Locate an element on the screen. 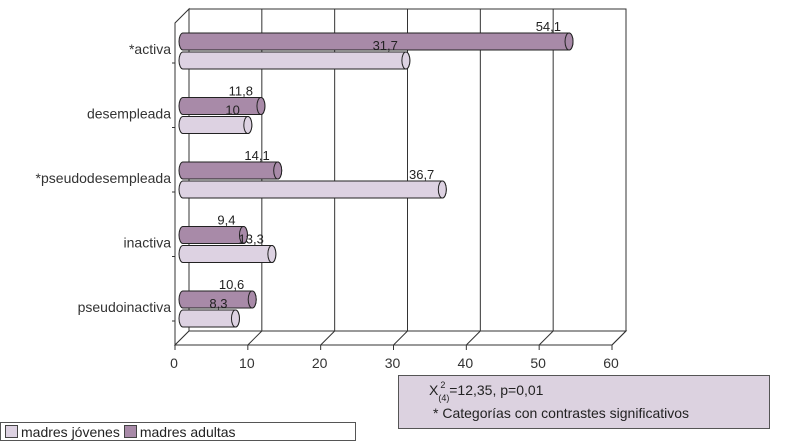 The height and width of the screenshot is (442, 799). chi-superscript: 2 is located at coordinates (443, 385).